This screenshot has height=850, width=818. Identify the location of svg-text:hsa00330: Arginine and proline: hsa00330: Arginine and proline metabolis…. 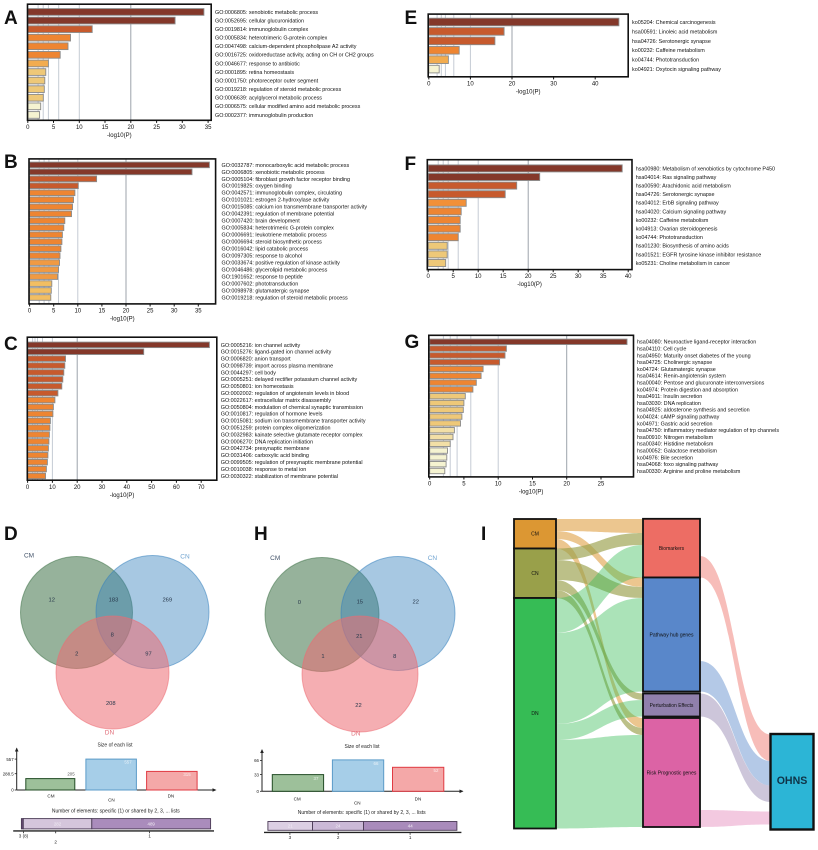
(689, 472).